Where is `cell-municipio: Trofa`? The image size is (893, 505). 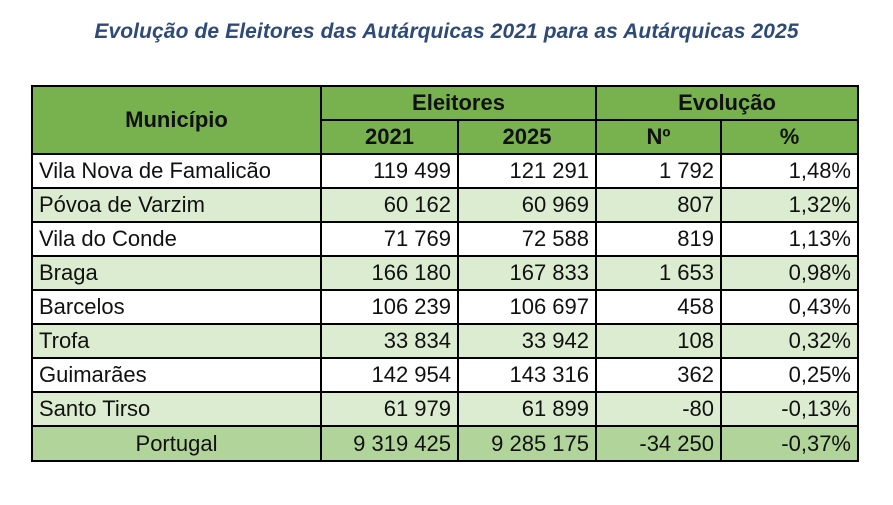
cell-municipio: Trofa is located at coordinates (176, 341).